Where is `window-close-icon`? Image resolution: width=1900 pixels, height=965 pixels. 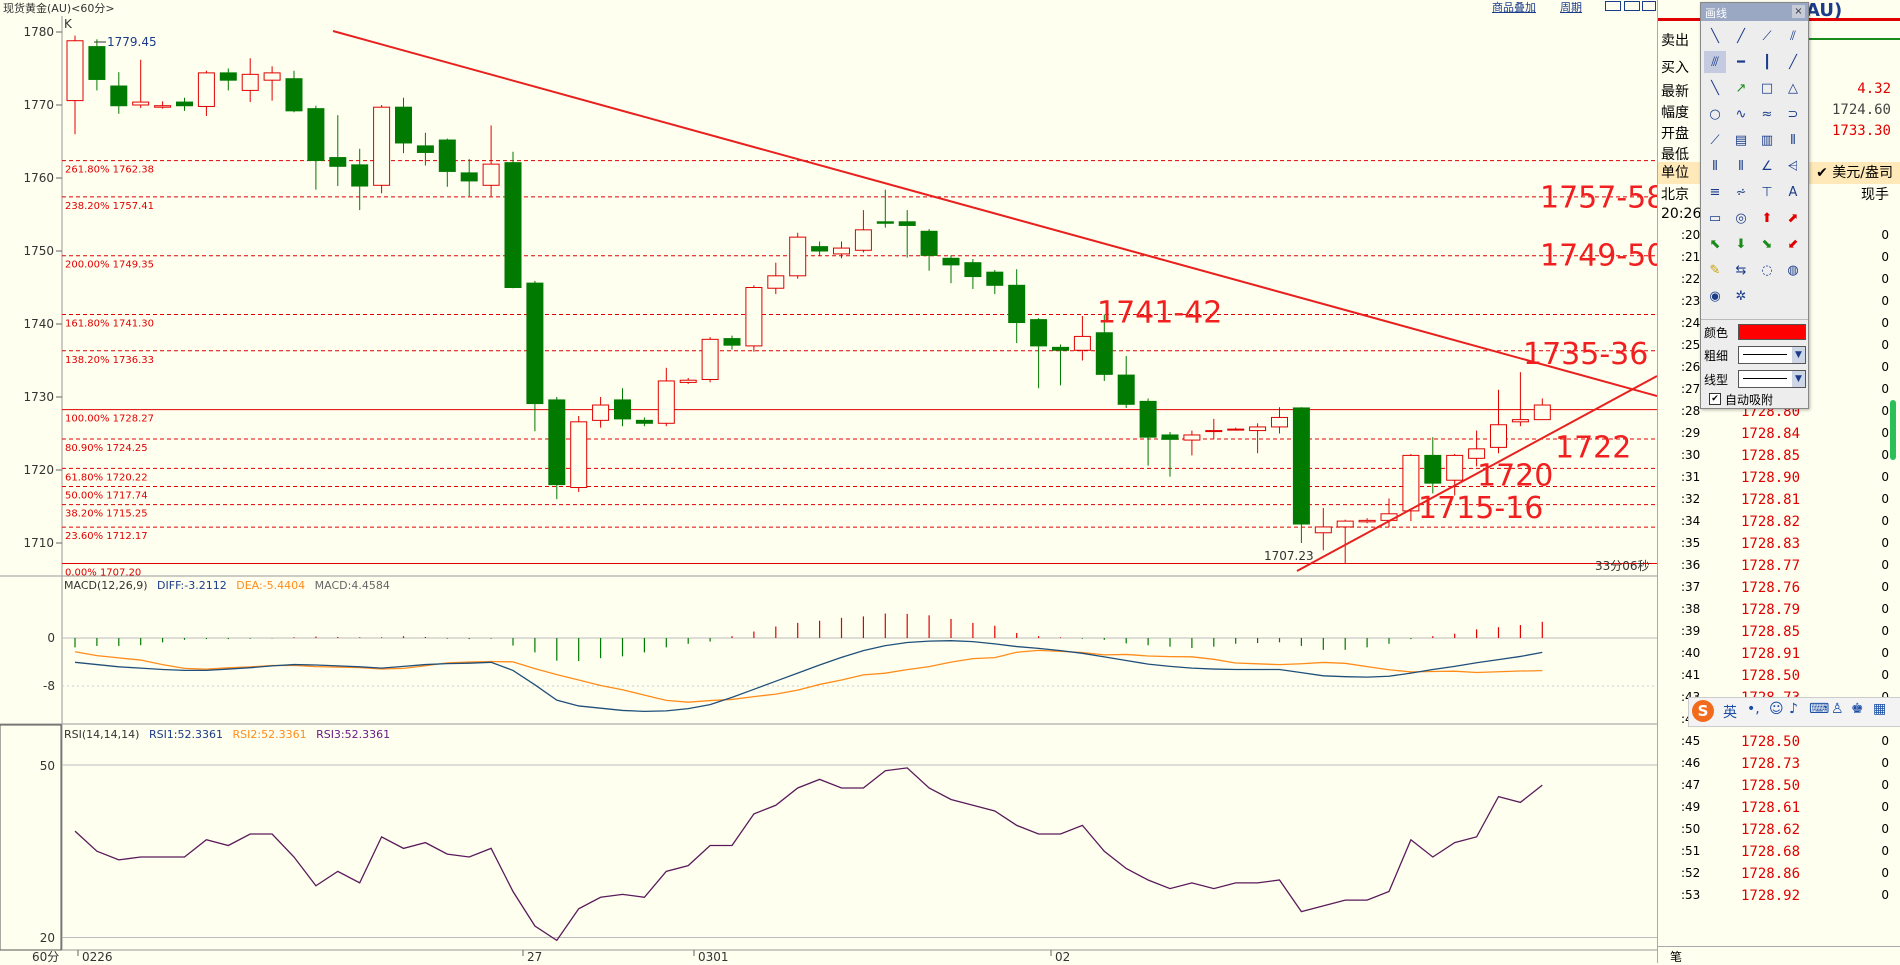 window-close-icon is located at coordinates (1649, 6).